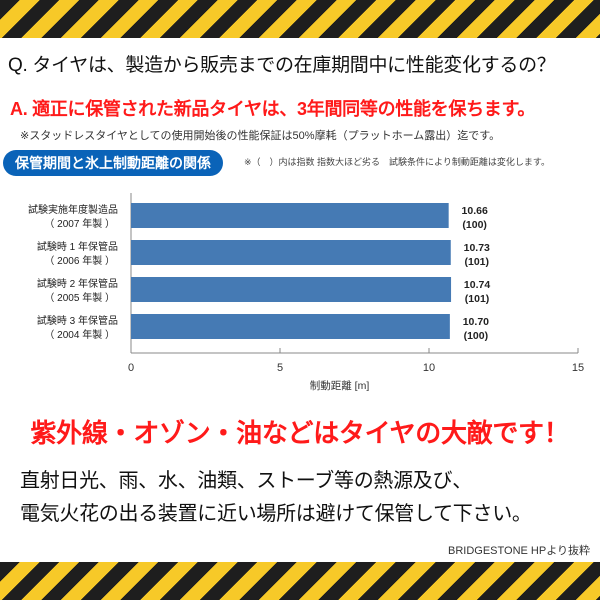  I want to click on category-year-label: （ 2006 年製 ）, so click(79, 260).